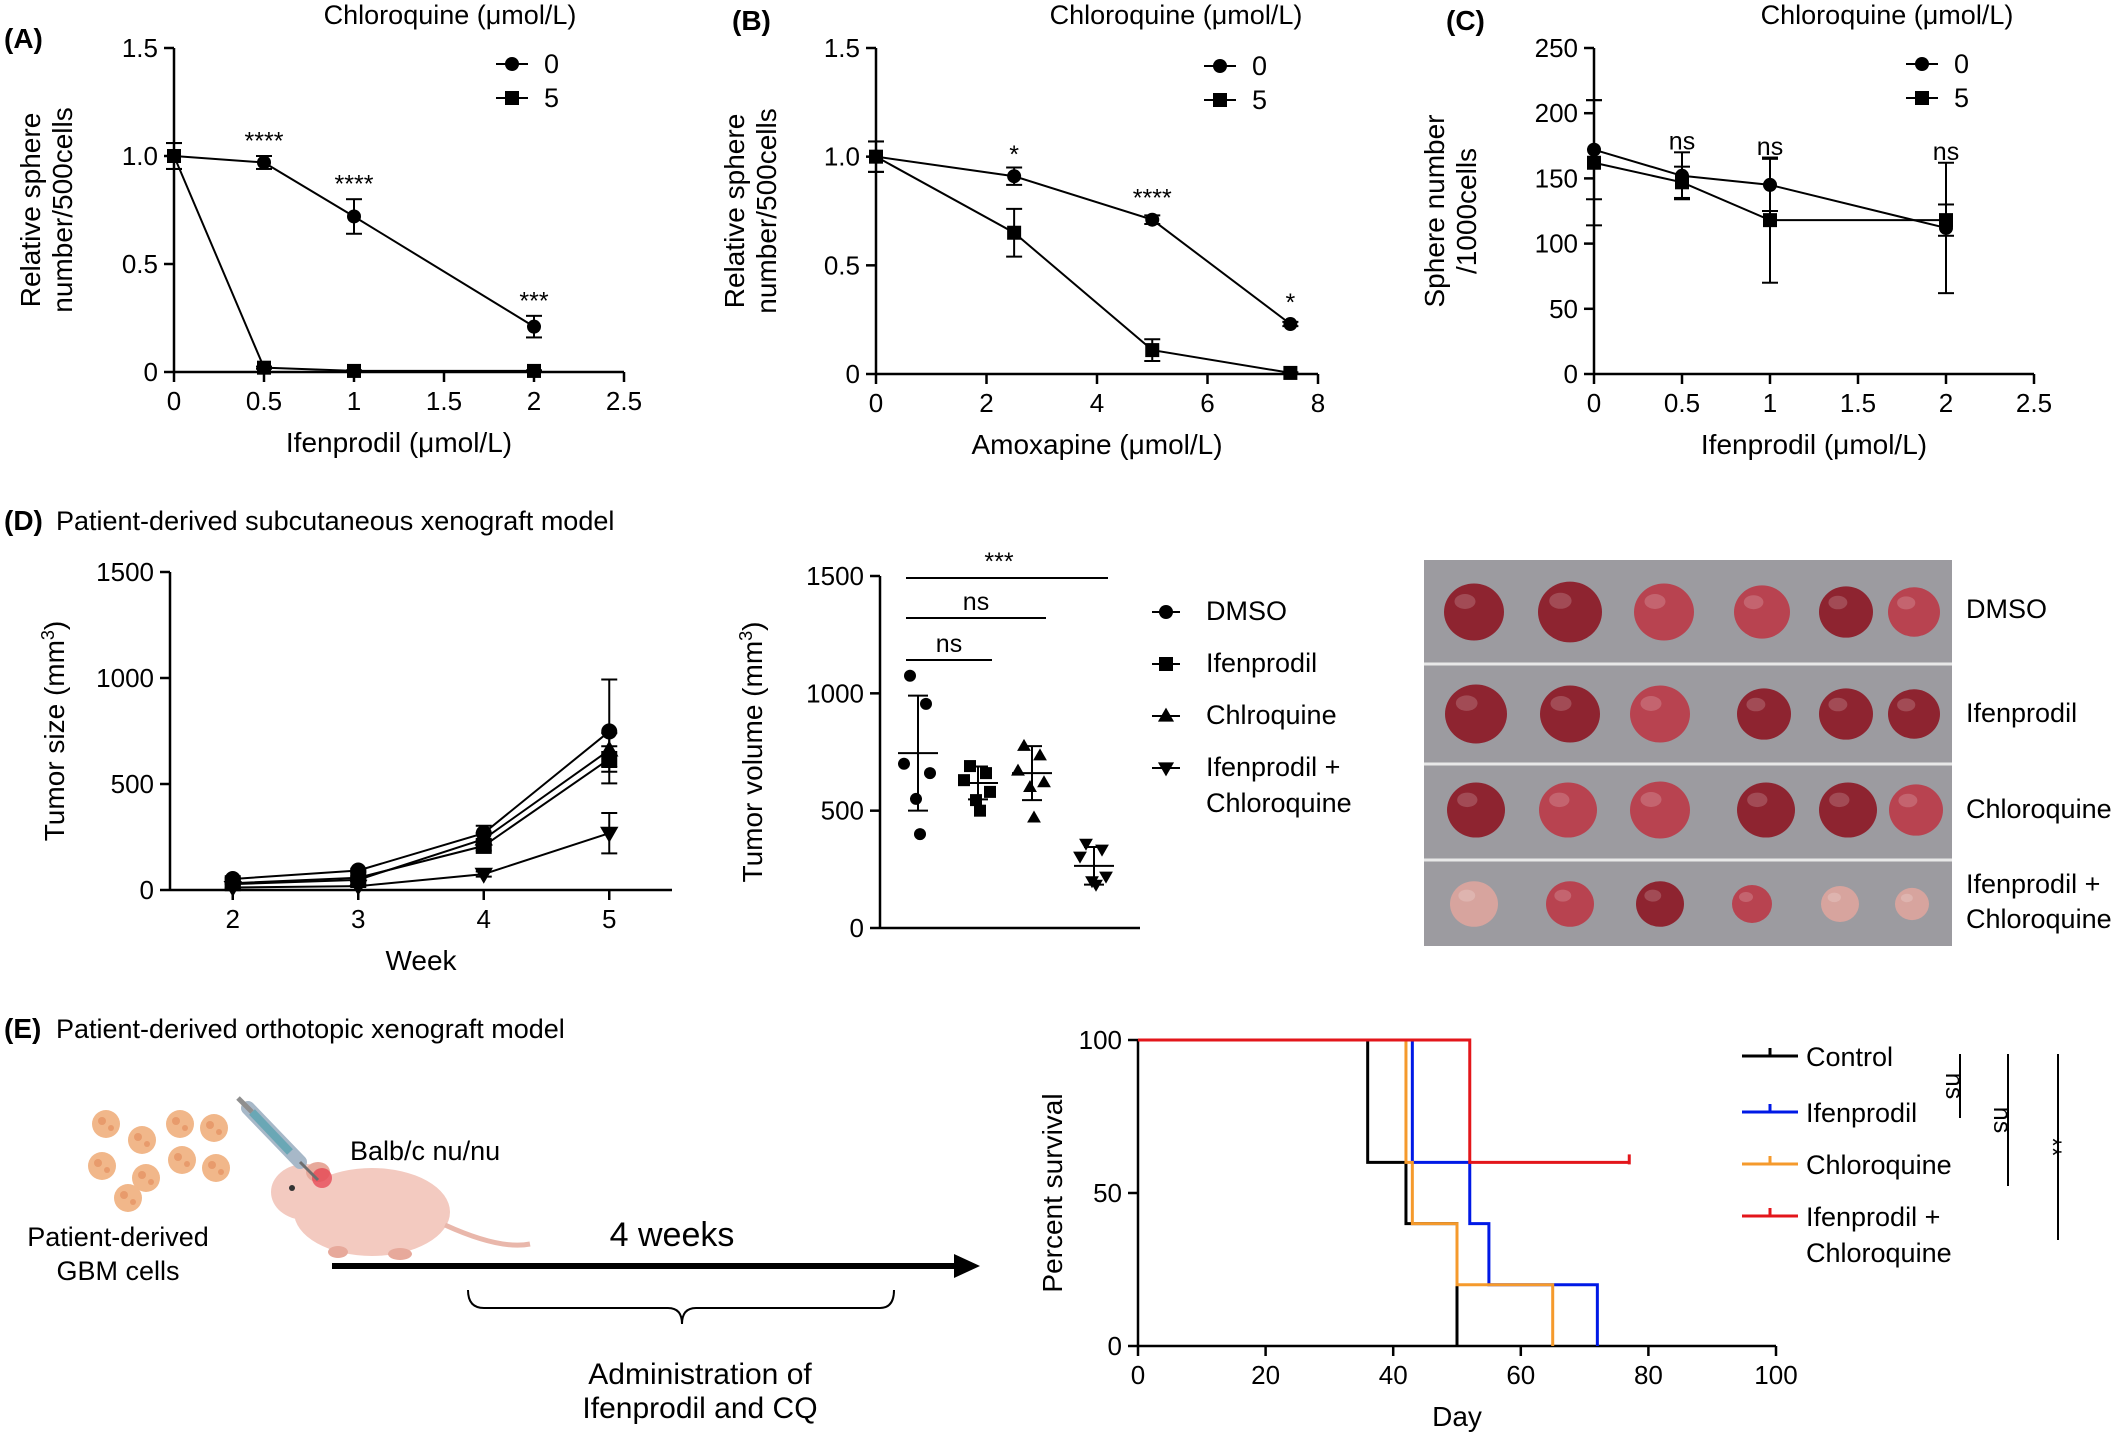  I want to click on legend-label: Ifenprodil +, so click(1873, 1217).